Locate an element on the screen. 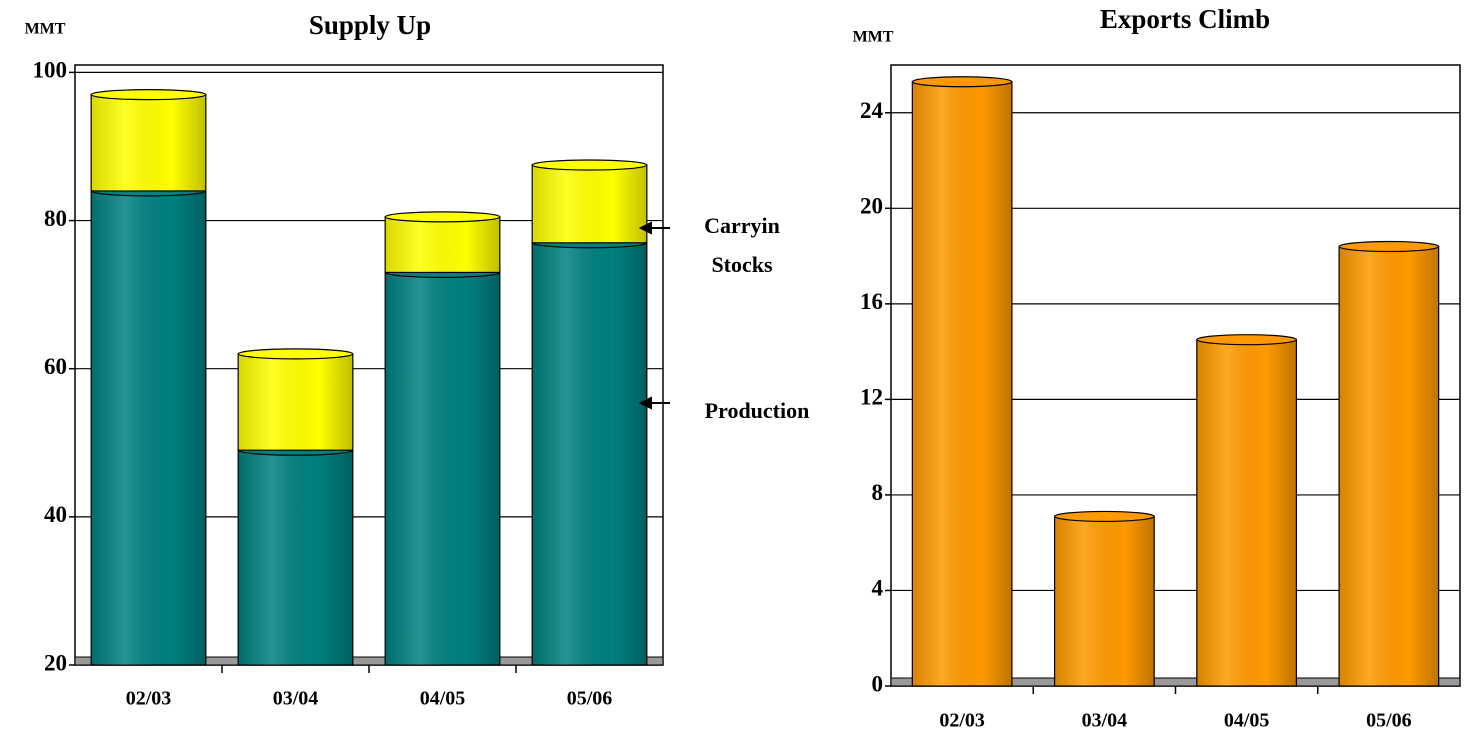 This screenshot has width=1465, height=733. arrows is located at coordinates (654, 315).